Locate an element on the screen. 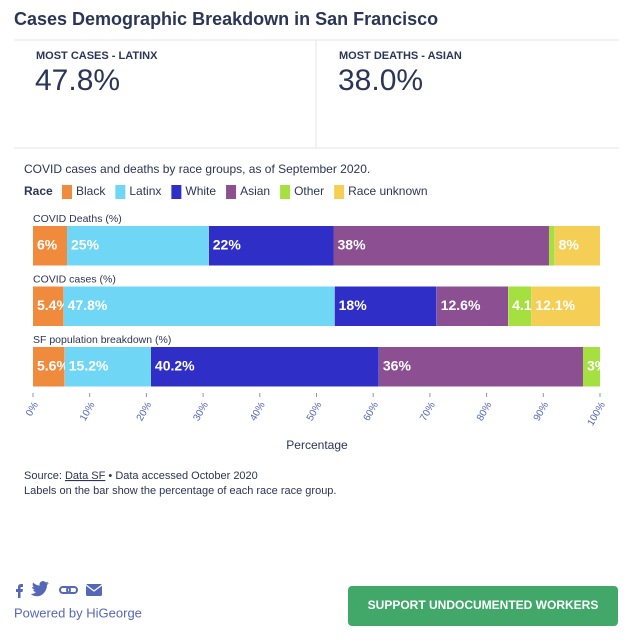 This screenshot has width=633, height=640. value-label: 25% is located at coordinates (85, 244).